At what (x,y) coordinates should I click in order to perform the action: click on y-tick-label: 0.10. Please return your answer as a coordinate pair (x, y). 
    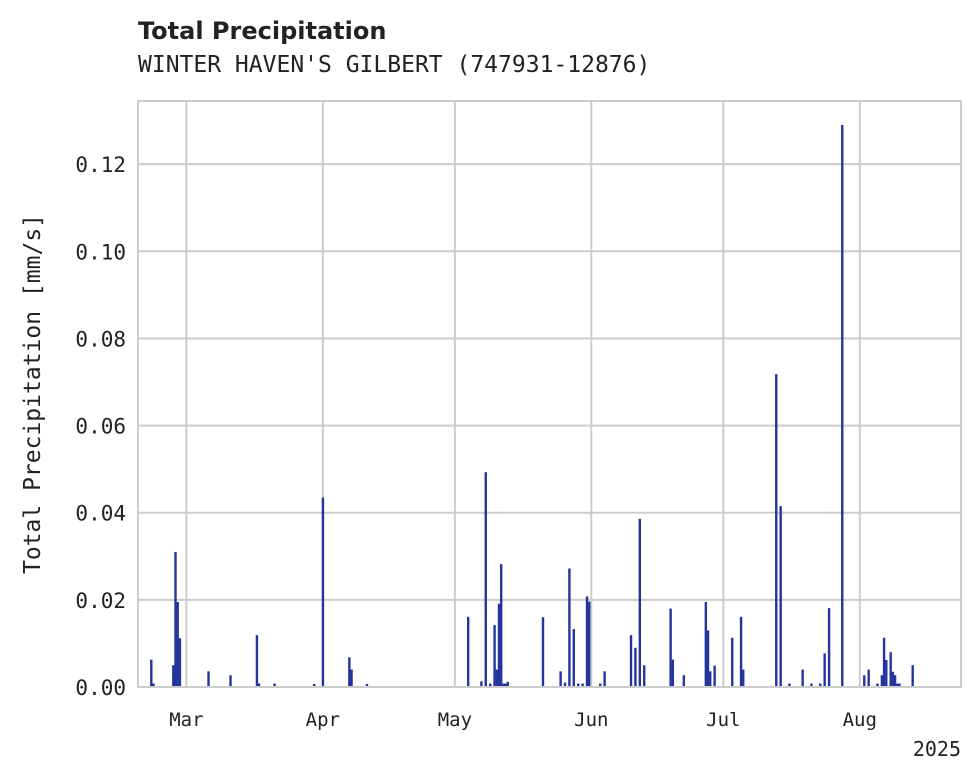
    Looking at the image, I should click on (100, 252).